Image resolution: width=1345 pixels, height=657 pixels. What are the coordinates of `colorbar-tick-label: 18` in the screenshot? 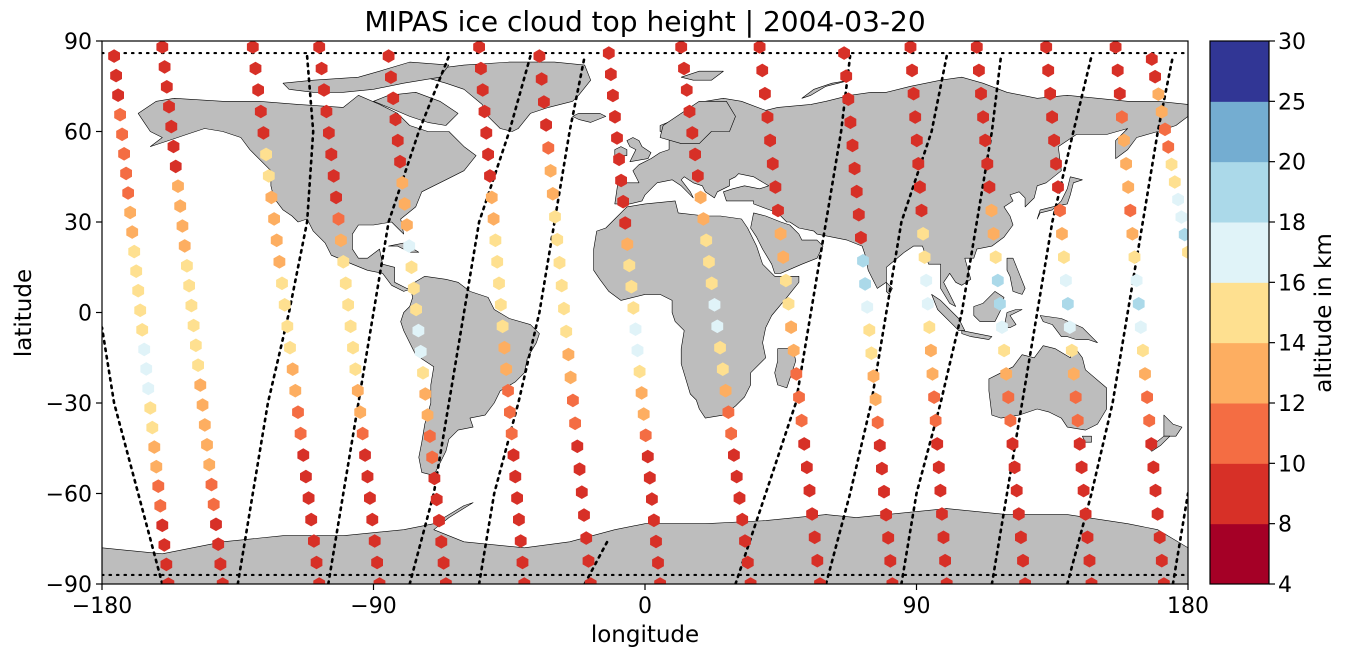 It's located at (1292, 223).